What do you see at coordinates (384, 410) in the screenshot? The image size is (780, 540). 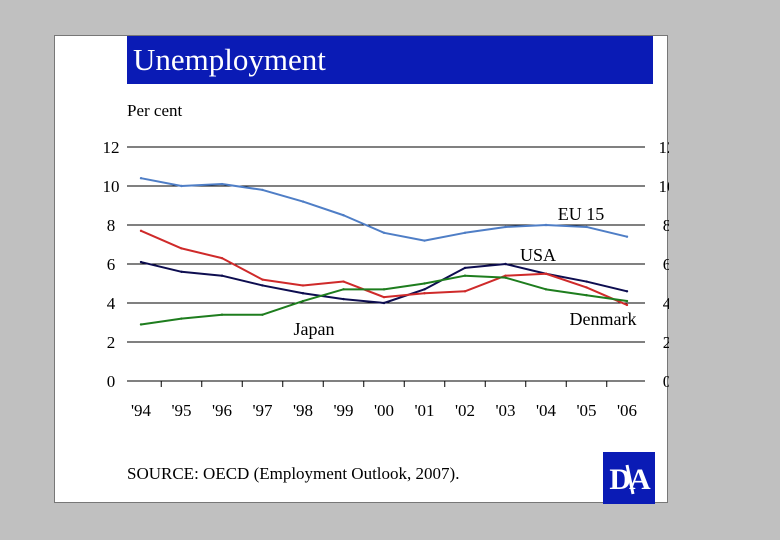 I see `x-tick-label: '00` at bounding box center [384, 410].